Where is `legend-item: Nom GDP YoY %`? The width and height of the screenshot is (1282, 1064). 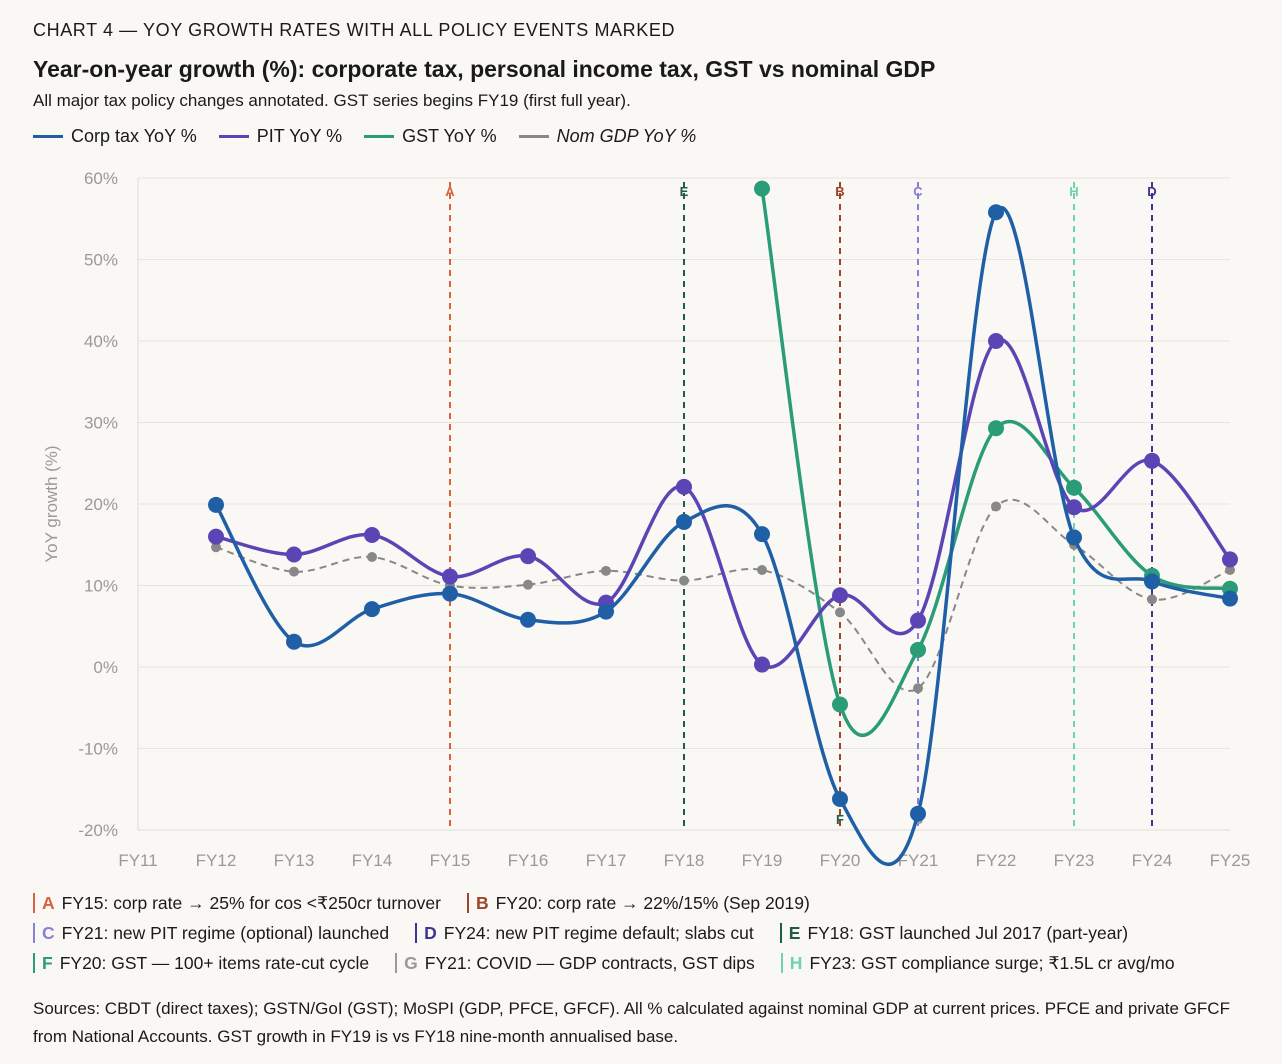
legend-item: Nom GDP YoY % is located at coordinates (607, 136).